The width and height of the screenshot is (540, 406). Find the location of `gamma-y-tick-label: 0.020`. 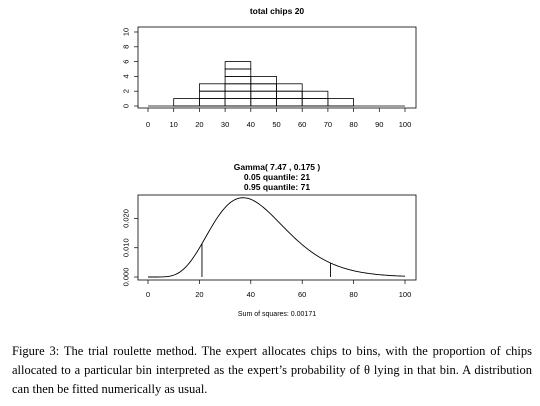

gamma-y-tick-label: 0.020 is located at coordinates (125, 218).